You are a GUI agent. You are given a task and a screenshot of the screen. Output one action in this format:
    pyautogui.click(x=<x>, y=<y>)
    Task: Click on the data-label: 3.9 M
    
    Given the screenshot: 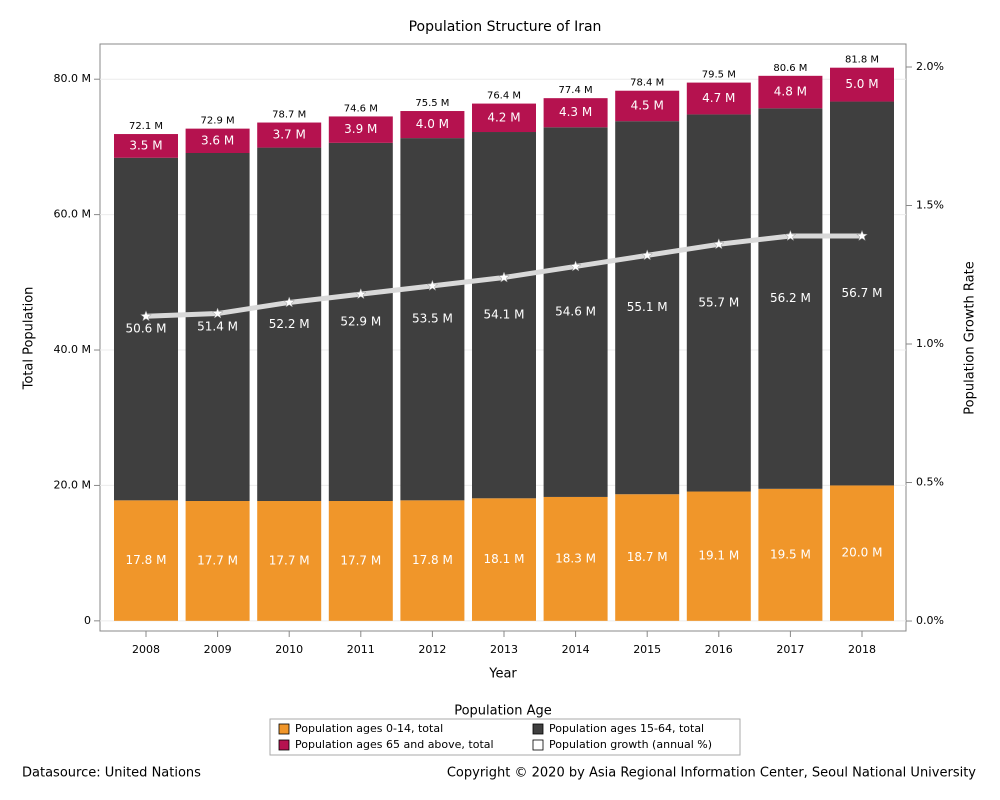 What is the action you would take?
    pyautogui.click(x=360, y=129)
    